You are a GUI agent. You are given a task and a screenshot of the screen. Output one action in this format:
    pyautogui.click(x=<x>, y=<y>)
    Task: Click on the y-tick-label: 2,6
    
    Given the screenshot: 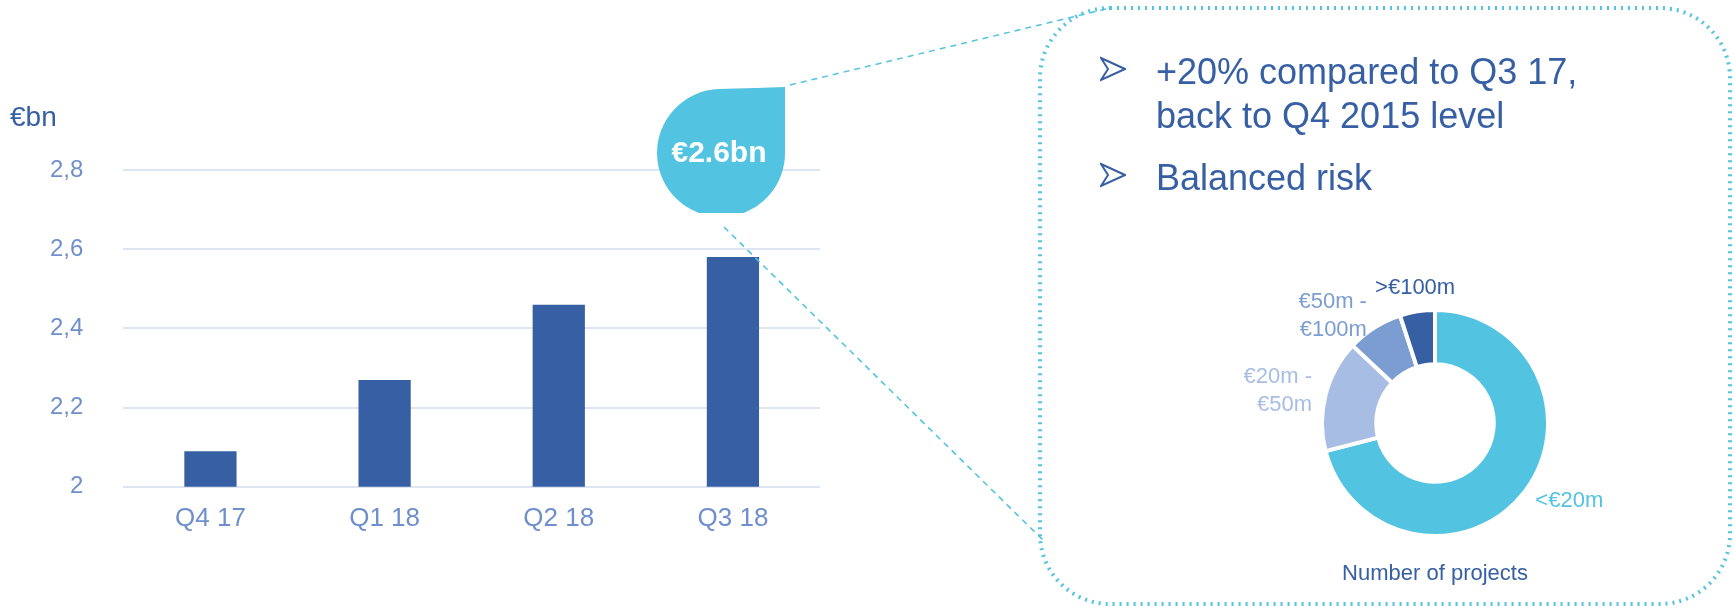 What is the action you would take?
    pyautogui.click(x=66, y=247)
    